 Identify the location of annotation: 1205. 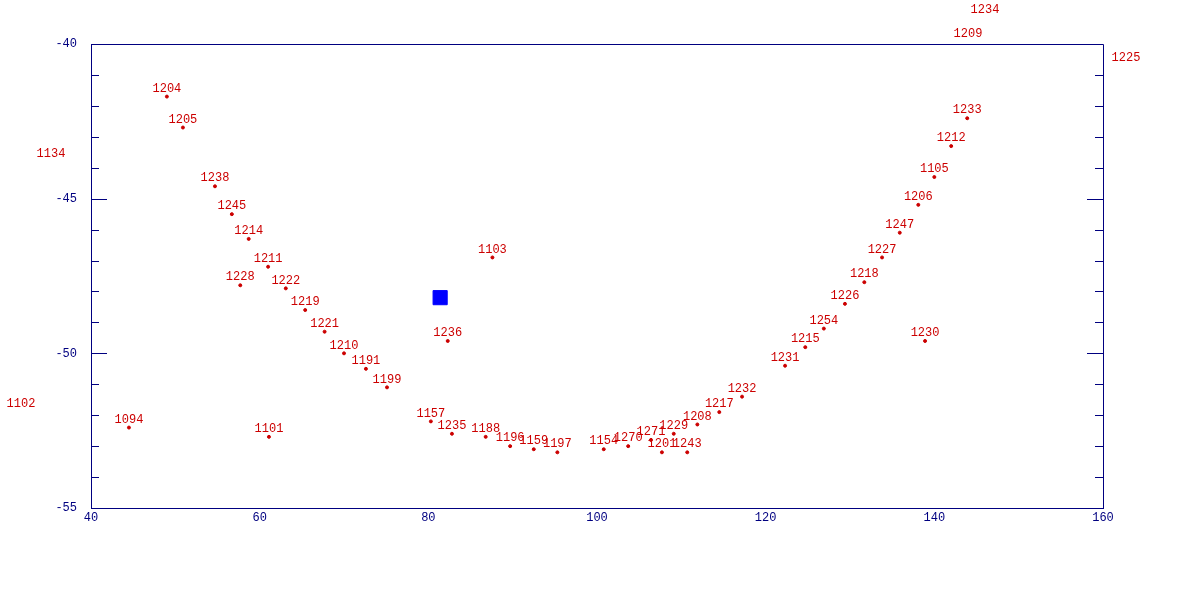
(183, 119).